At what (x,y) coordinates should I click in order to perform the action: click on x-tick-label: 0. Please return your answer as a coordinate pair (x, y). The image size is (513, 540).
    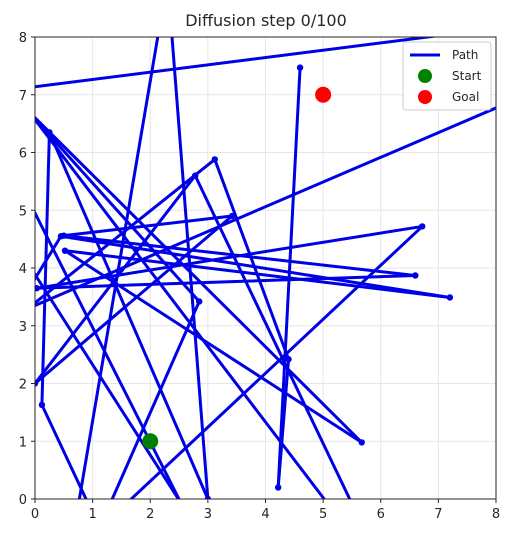
    Looking at the image, I should click on (35, 514).